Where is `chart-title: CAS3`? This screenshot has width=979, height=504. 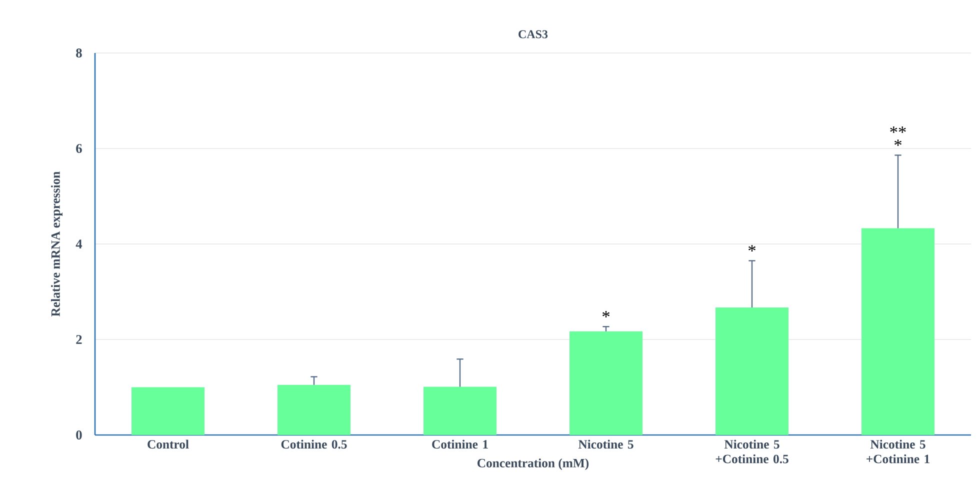
chart-title: CAS3 is located at coordinates (533, 34).